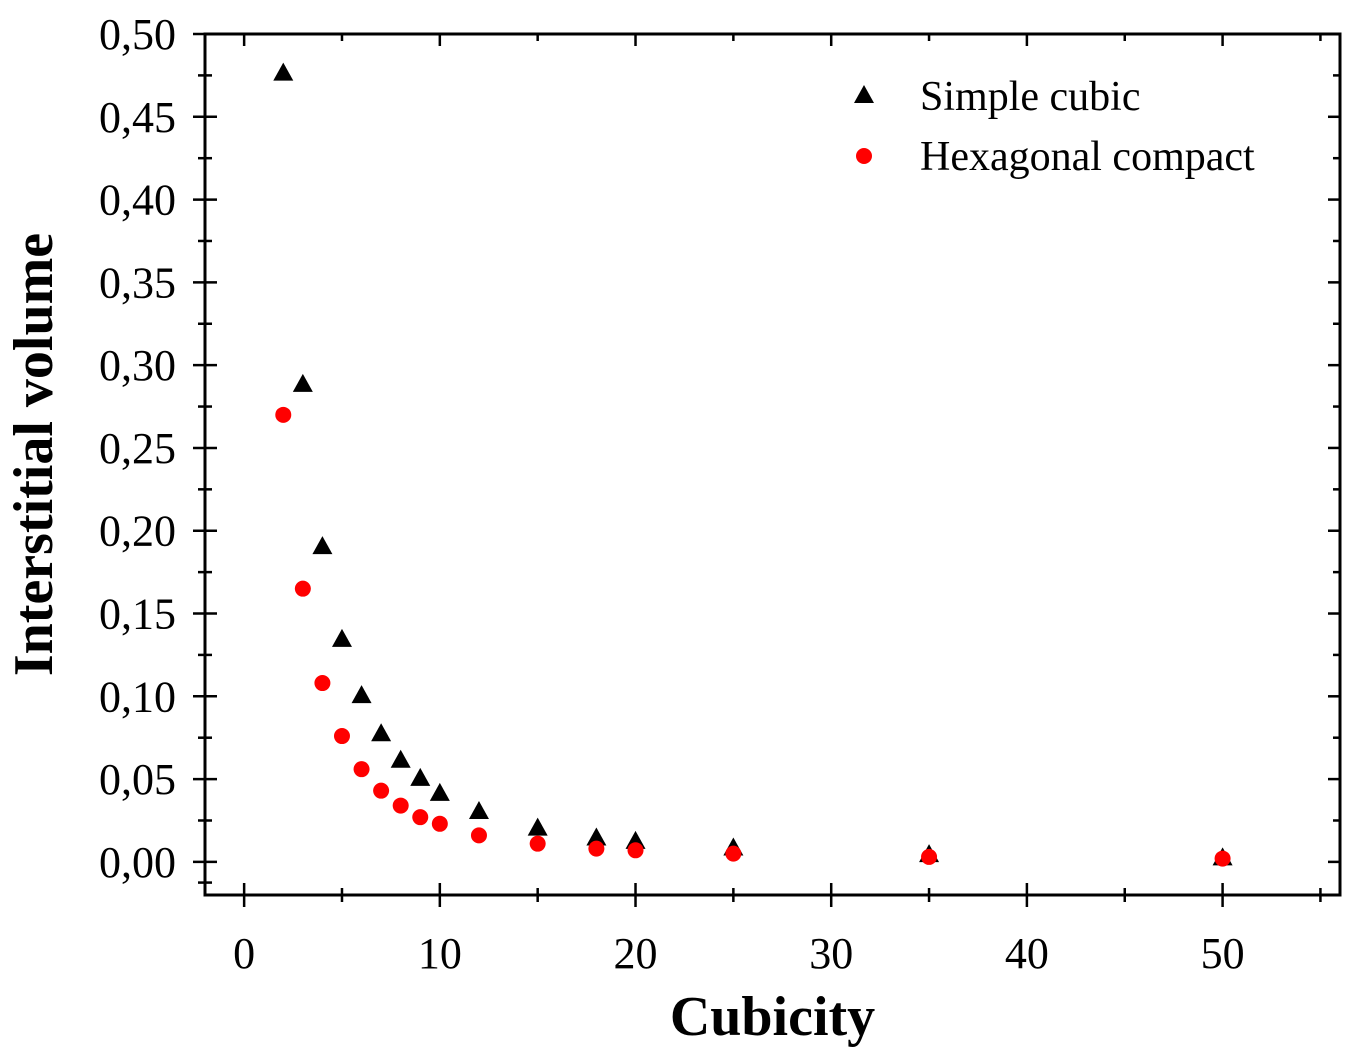 The image size is (1351, 1053). What do you see at coordinates (137, 200) in the screenshot?
I see `y-tick-label: 0,40` at bounding box center [137, 200].